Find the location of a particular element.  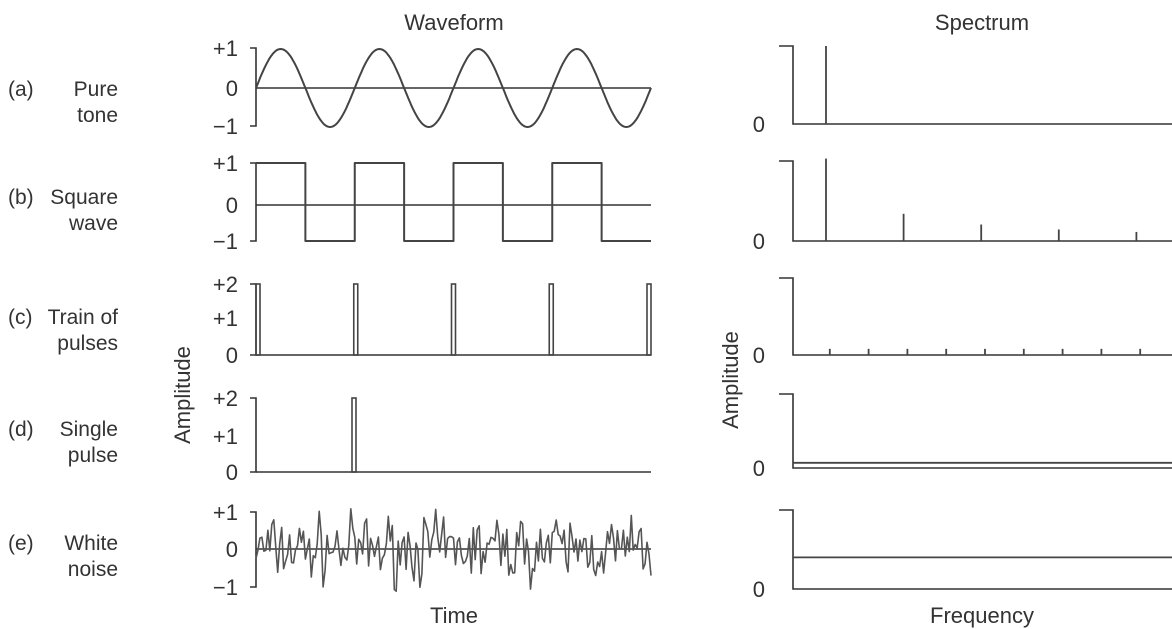

row-letter: (b) is located at coordinates (21, 197).